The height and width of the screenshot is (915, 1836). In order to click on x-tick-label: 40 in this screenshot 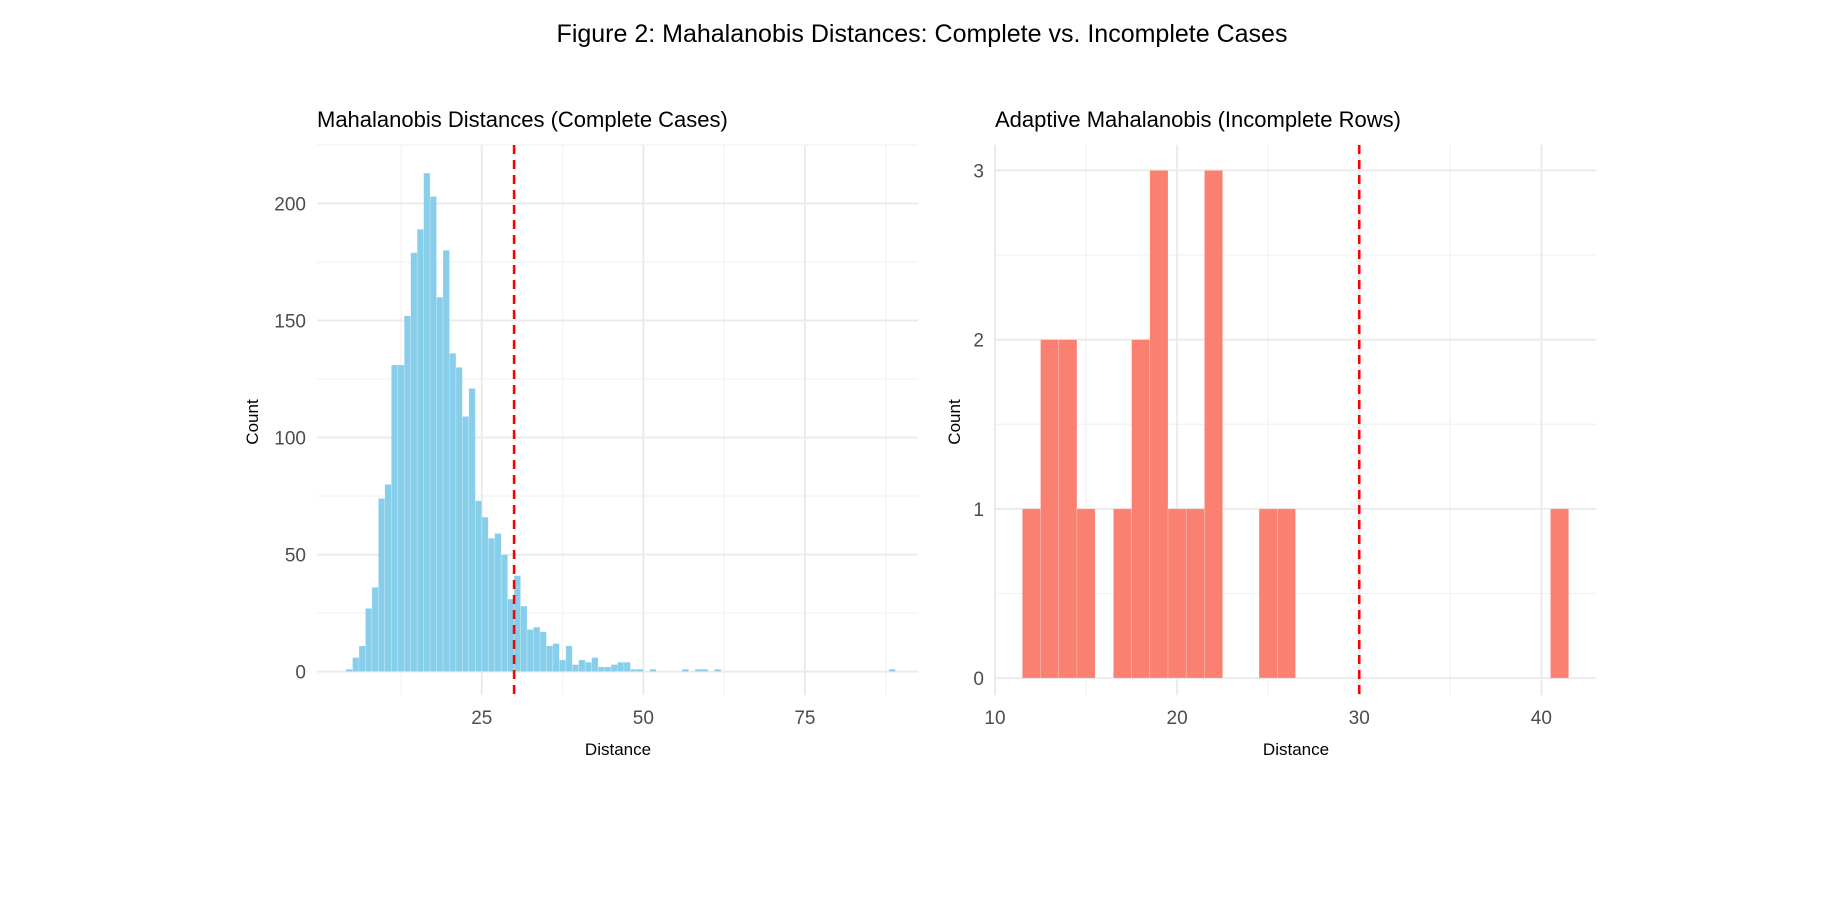, I will do `click(1541, 718)`.